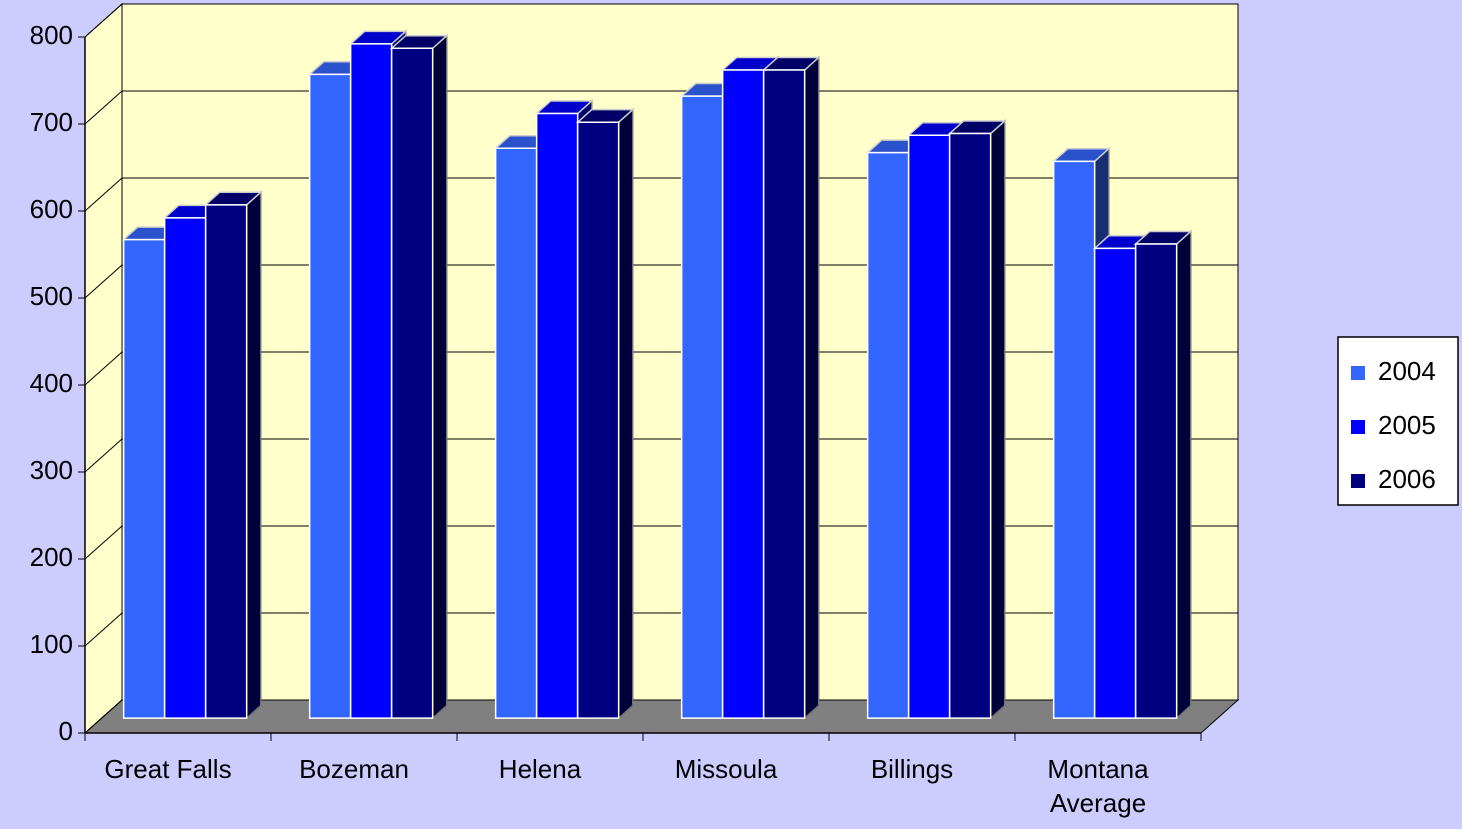 The width and height of the screenshot is (1462, 829). I want to click on y-tick-label: 800, so click(51, 35).